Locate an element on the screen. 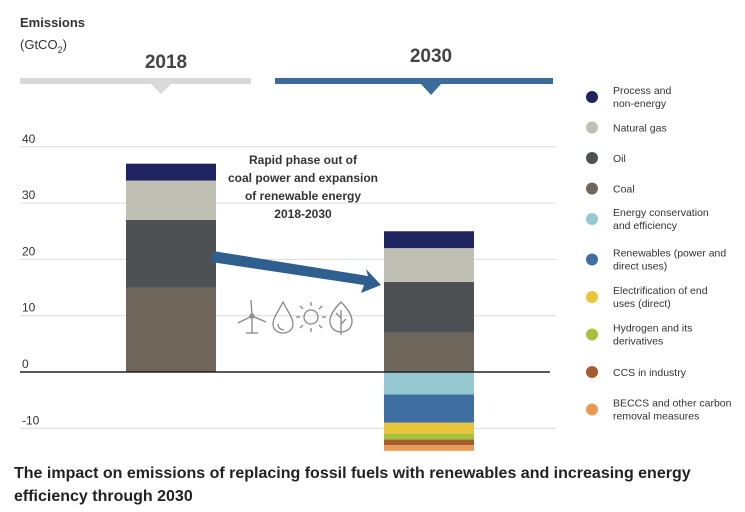 The image size is (745, 512). legend-label: Electrification of end is located at coordinates (660, 291).